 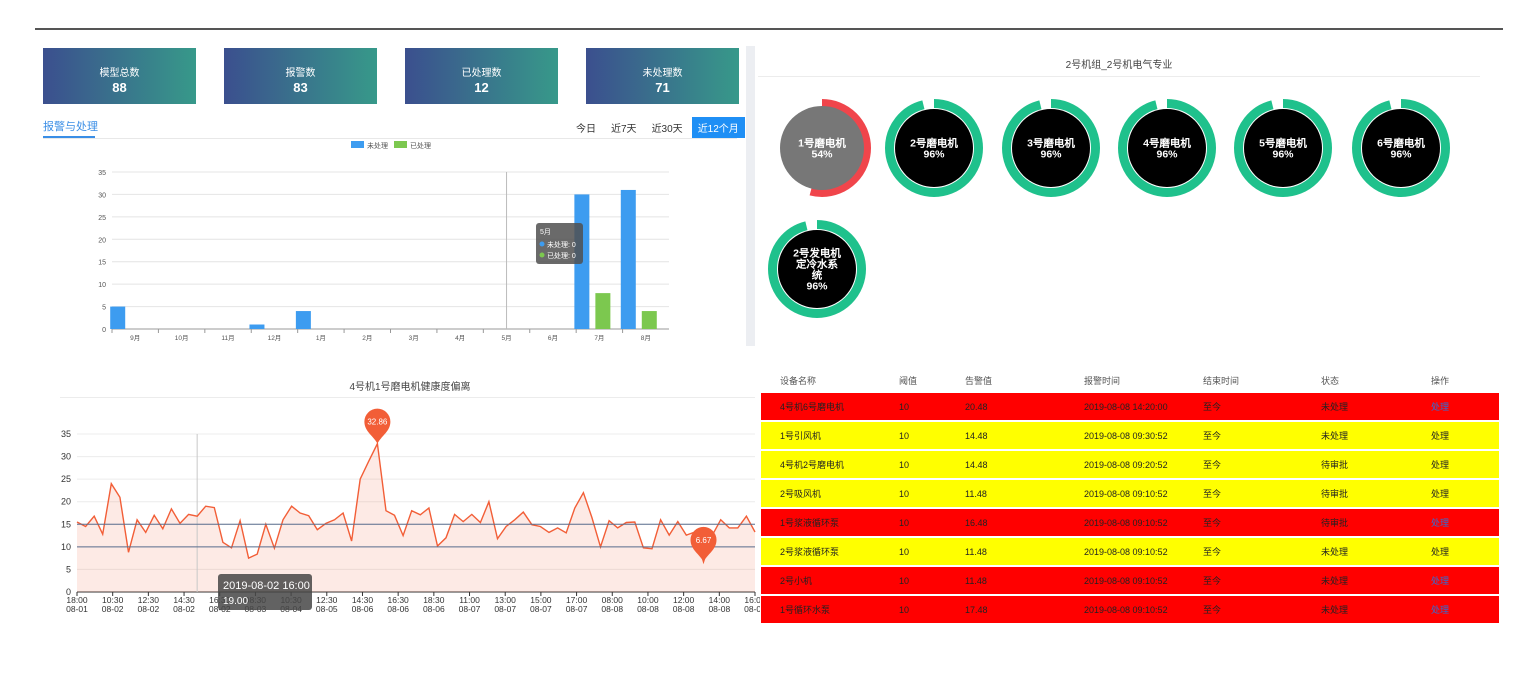 I want to click on gauge-label: 5号磨电机, so click(x=1283, y=143).